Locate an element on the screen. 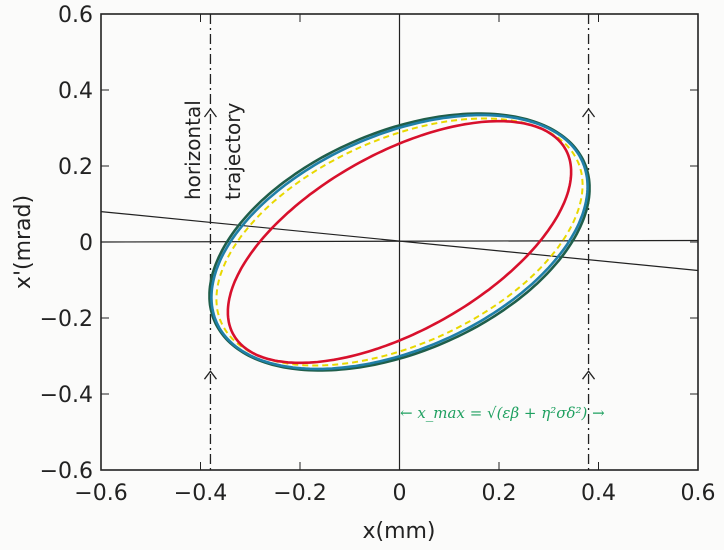  x-tick-label: 0.2 is located at coordinates (499, 493).